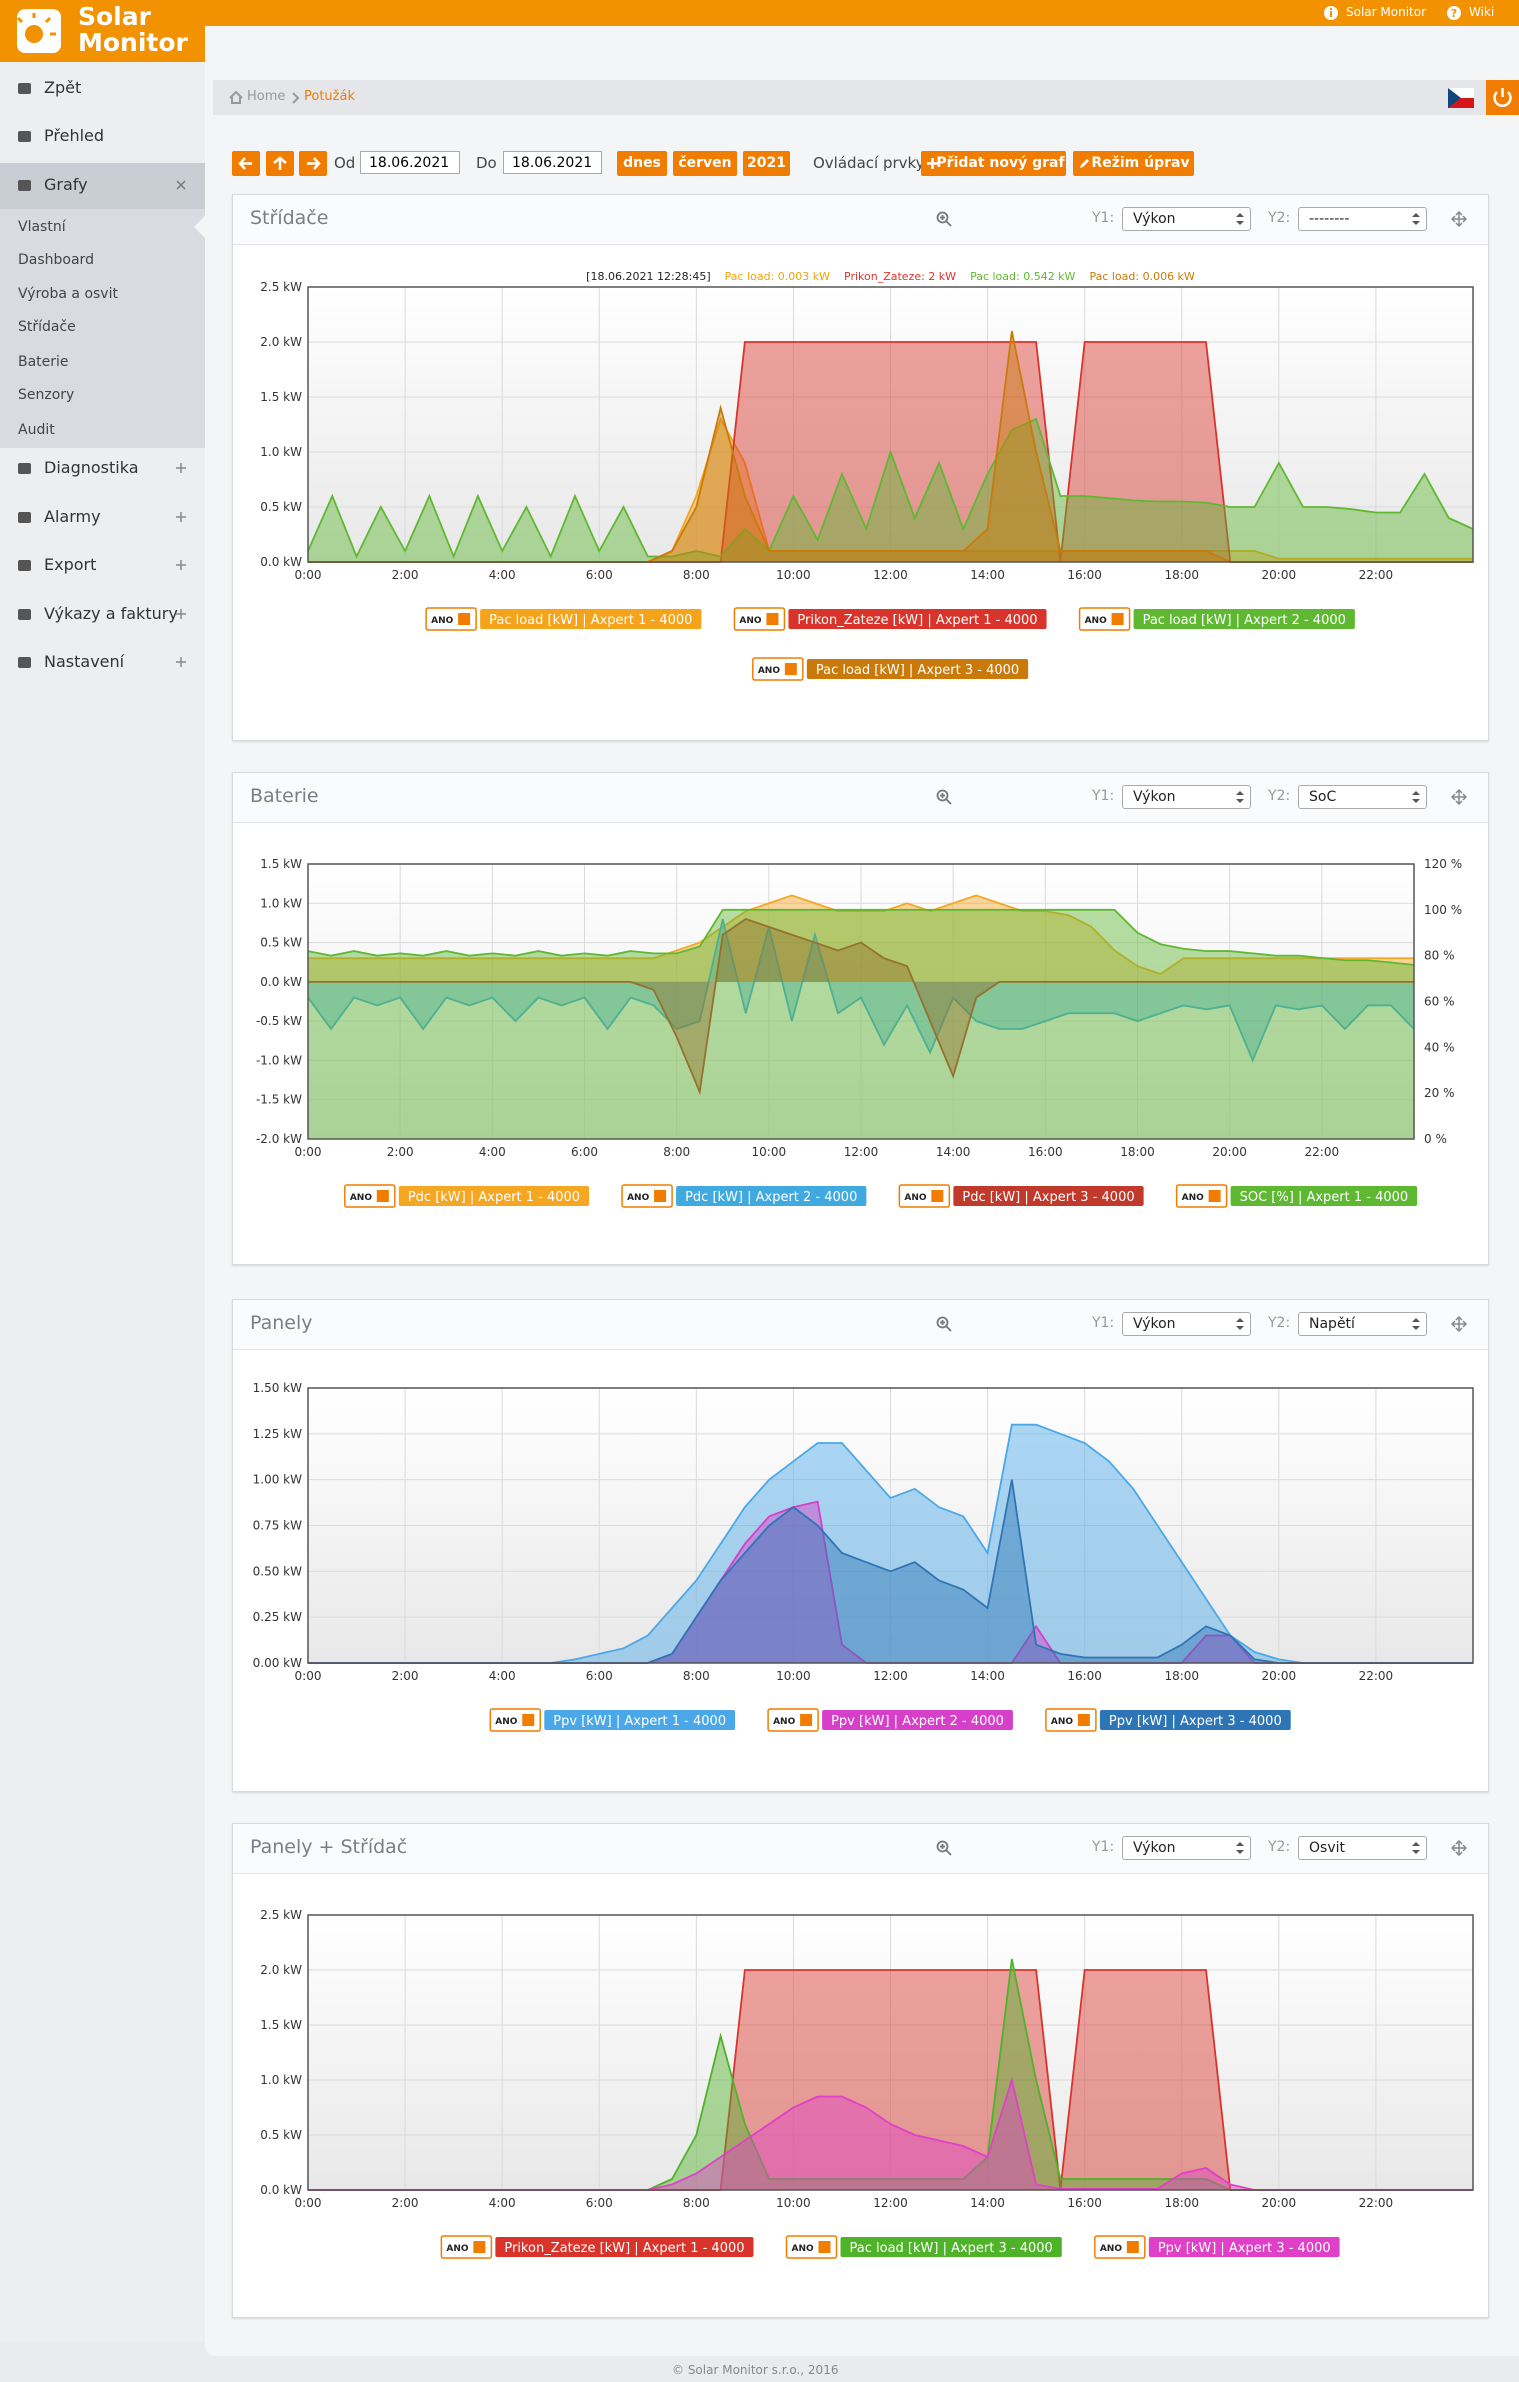 The height and width of the screenshot is (2382, 1519). Describe the element at coordinates (296, 98) in the screenshot. I see `chevron` at that location.